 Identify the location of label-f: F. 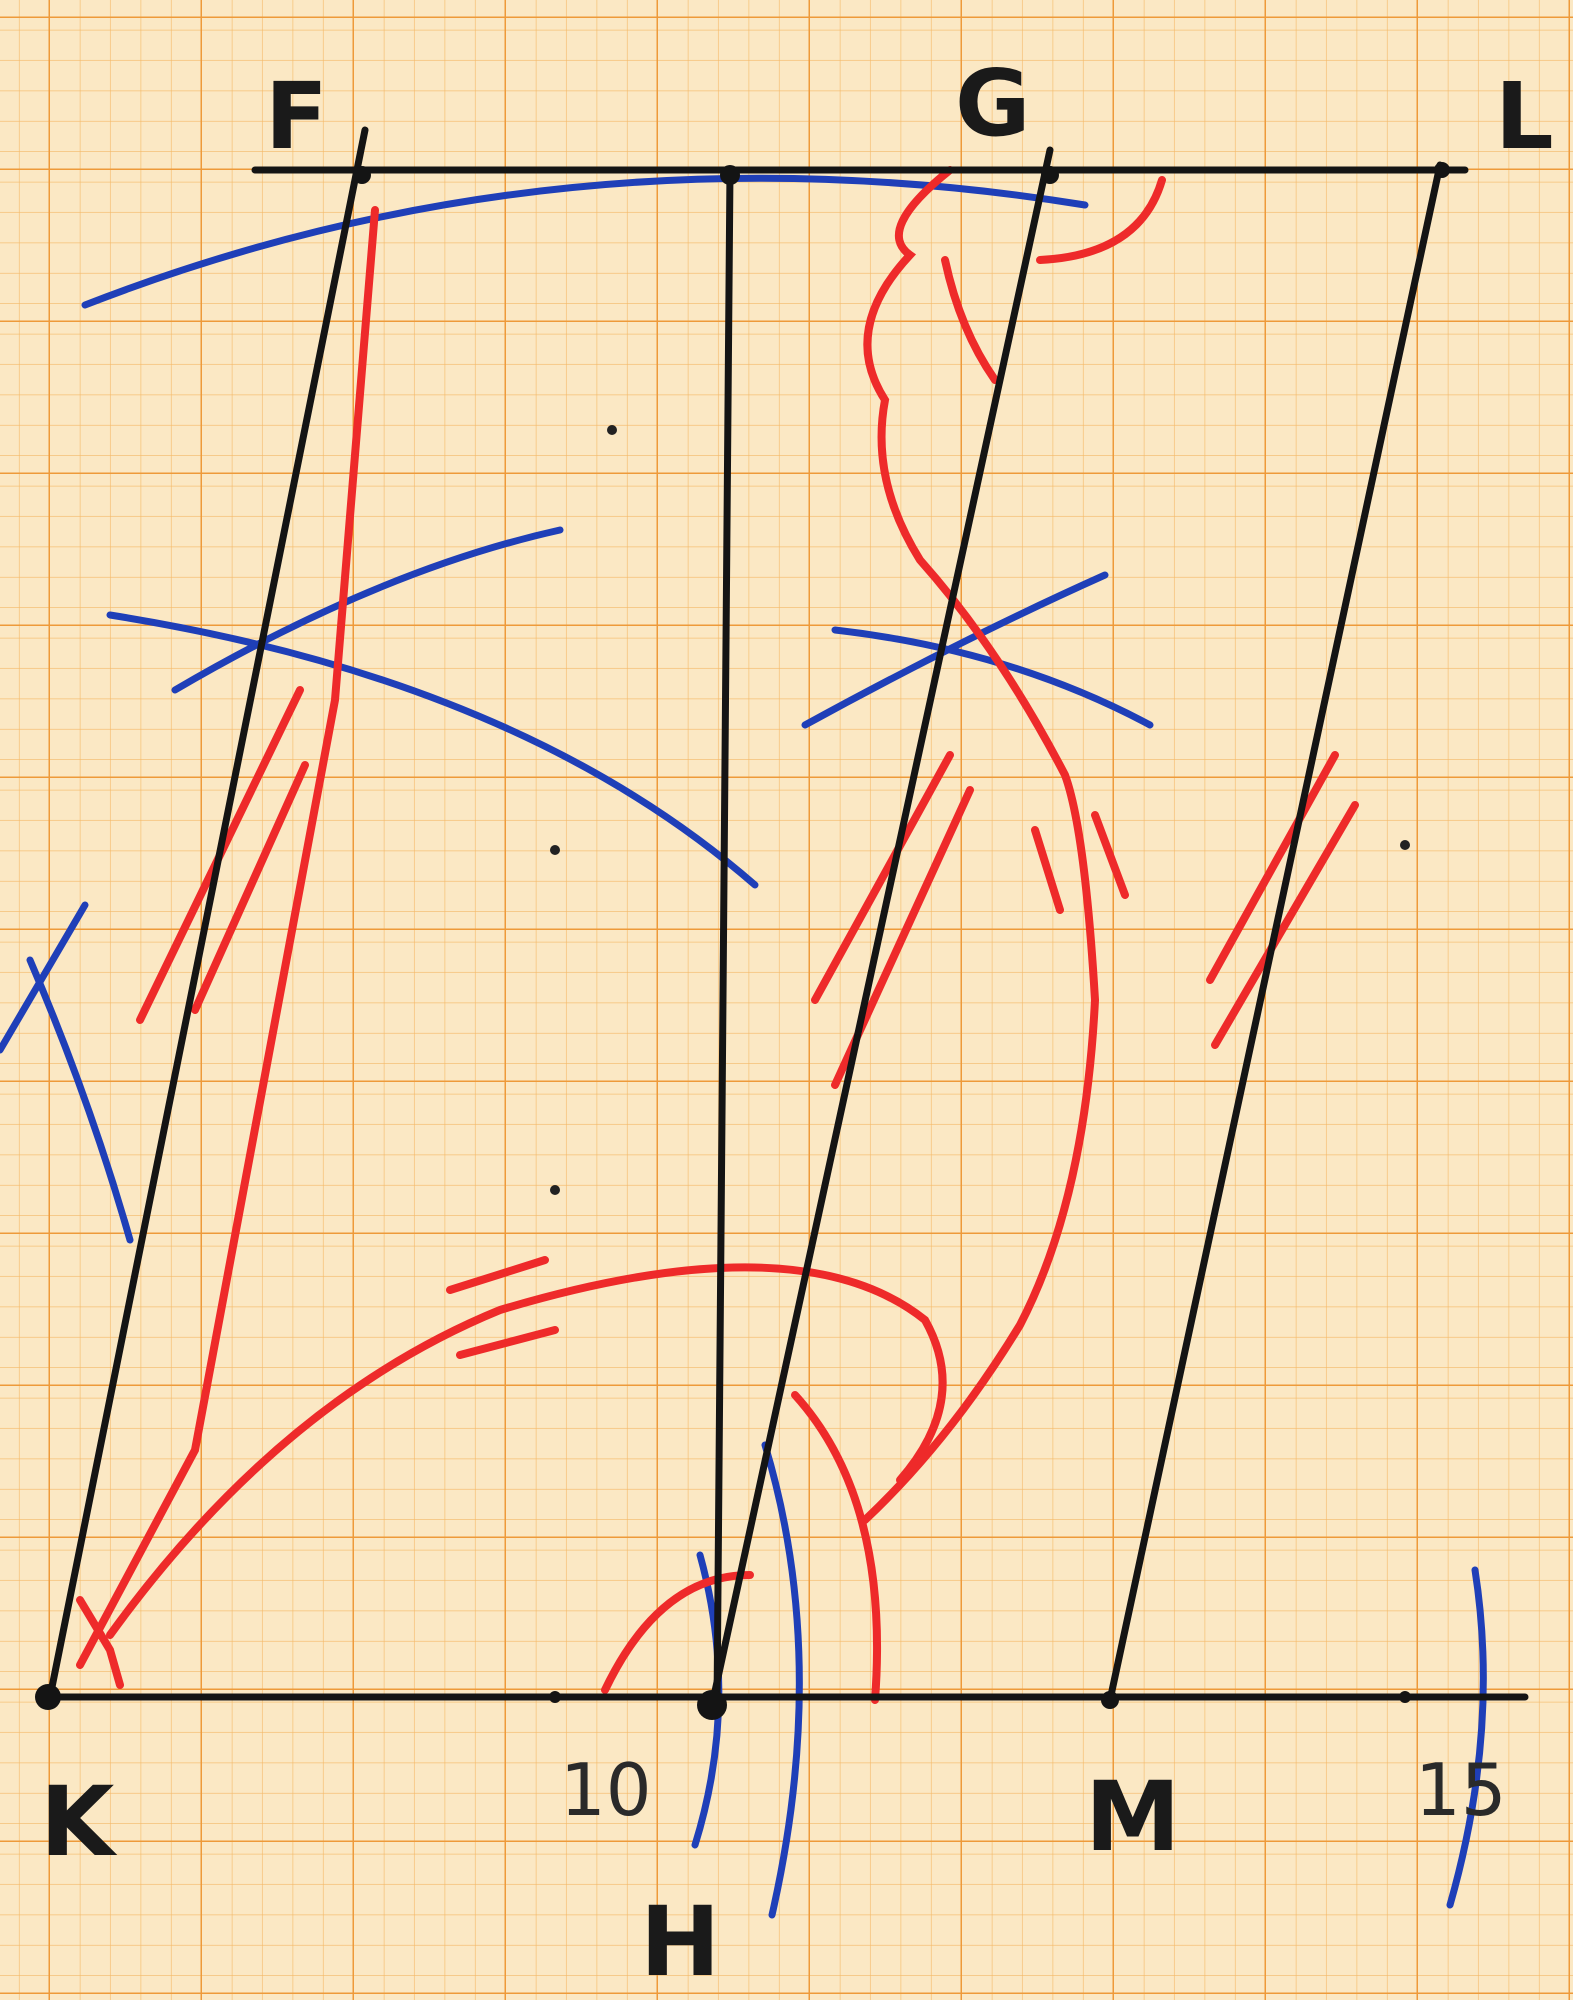
(296, 116).